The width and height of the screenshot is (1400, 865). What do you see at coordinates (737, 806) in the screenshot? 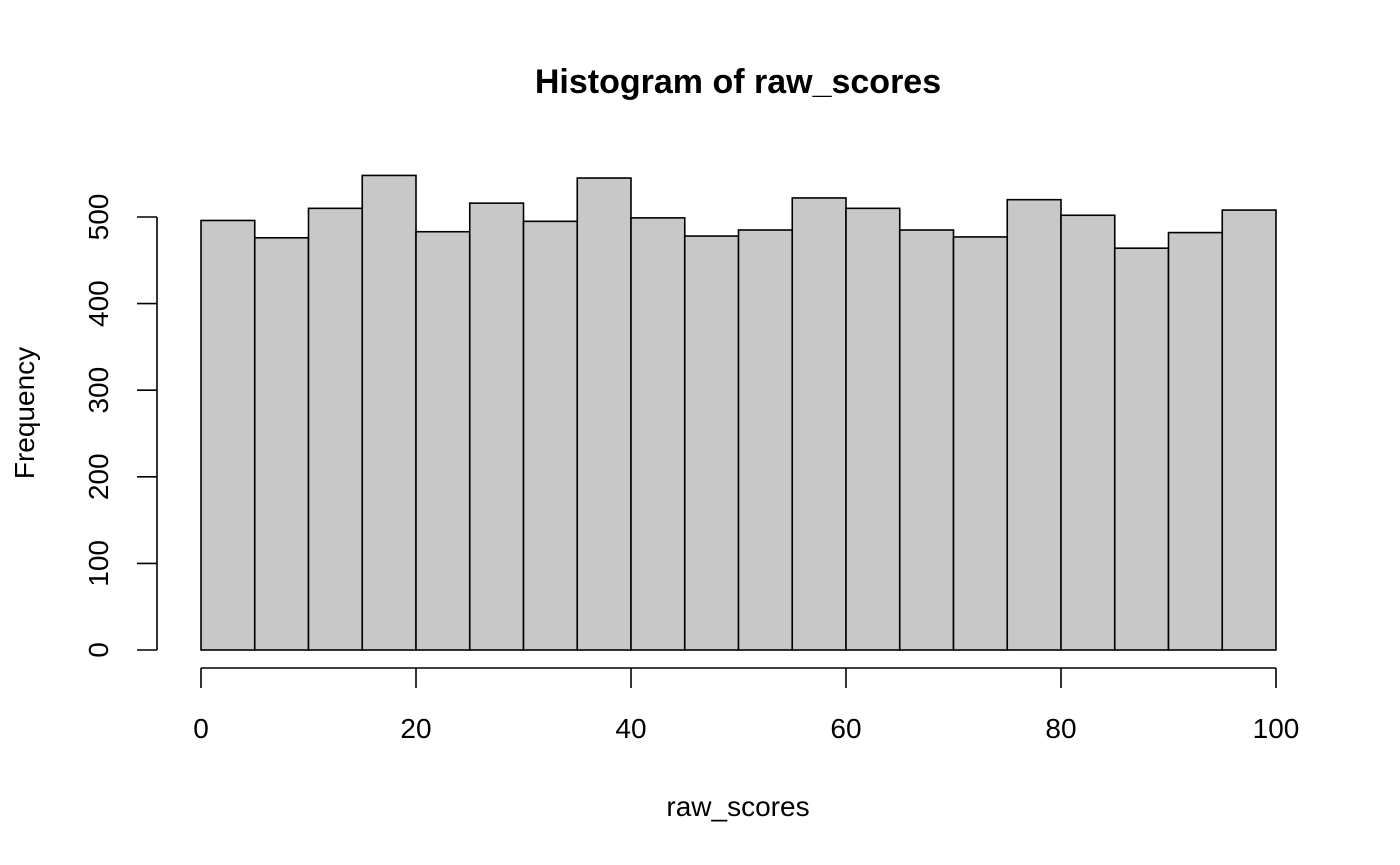
I see `x-axis-label: raw_scores` at bounding box center [737, 806].